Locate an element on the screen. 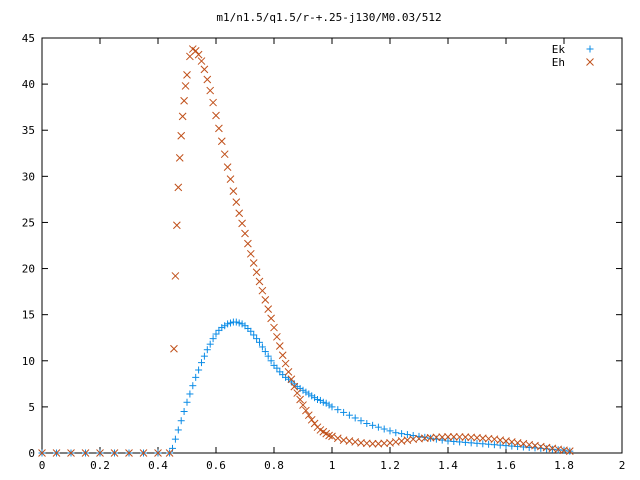 This screenshot has height=480, width=640. legend-marker-eh is located at coordinates (590, 62).